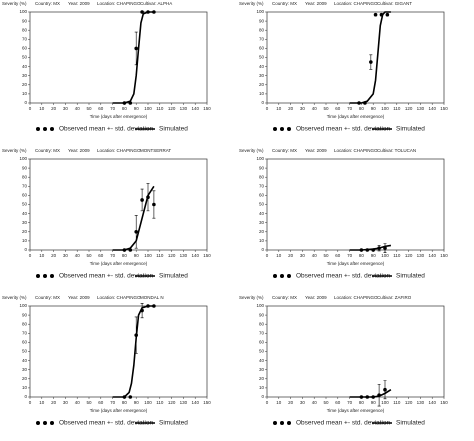 The width and height of the screenshot is (474, 441). I want to click on y-tick-label: 60, so click(25, 342).